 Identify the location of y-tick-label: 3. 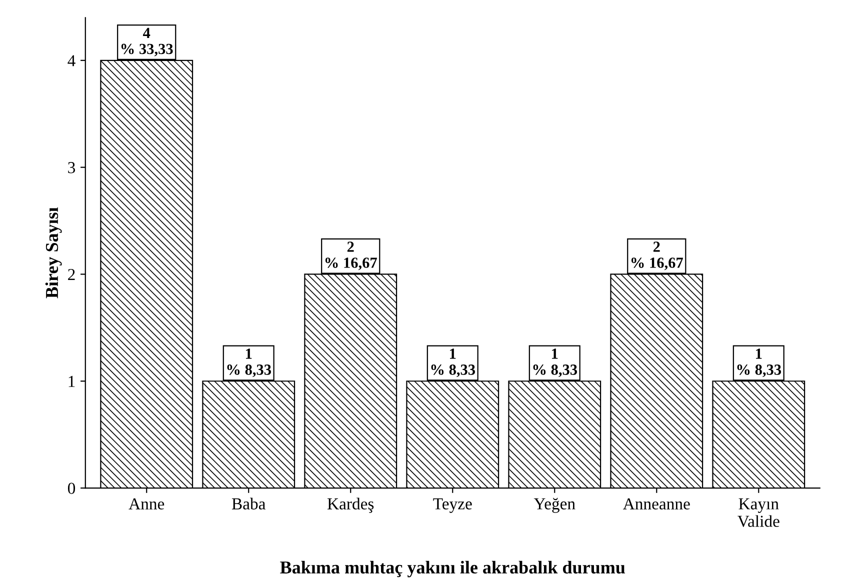
(72, 168).